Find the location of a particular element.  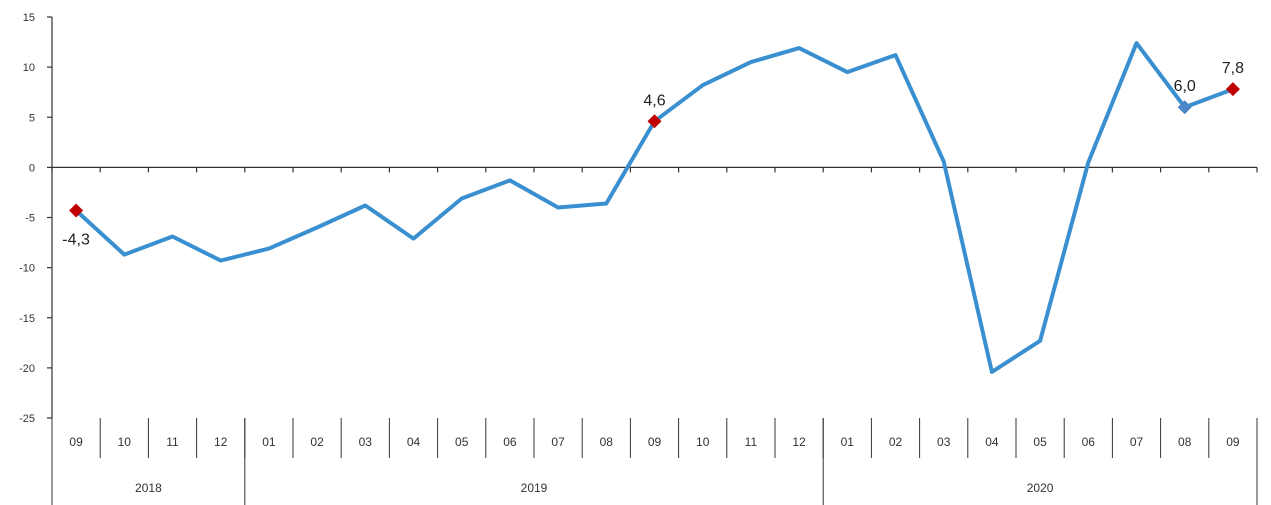

y-tick-label: -5 is located at coordinates (30, 219).